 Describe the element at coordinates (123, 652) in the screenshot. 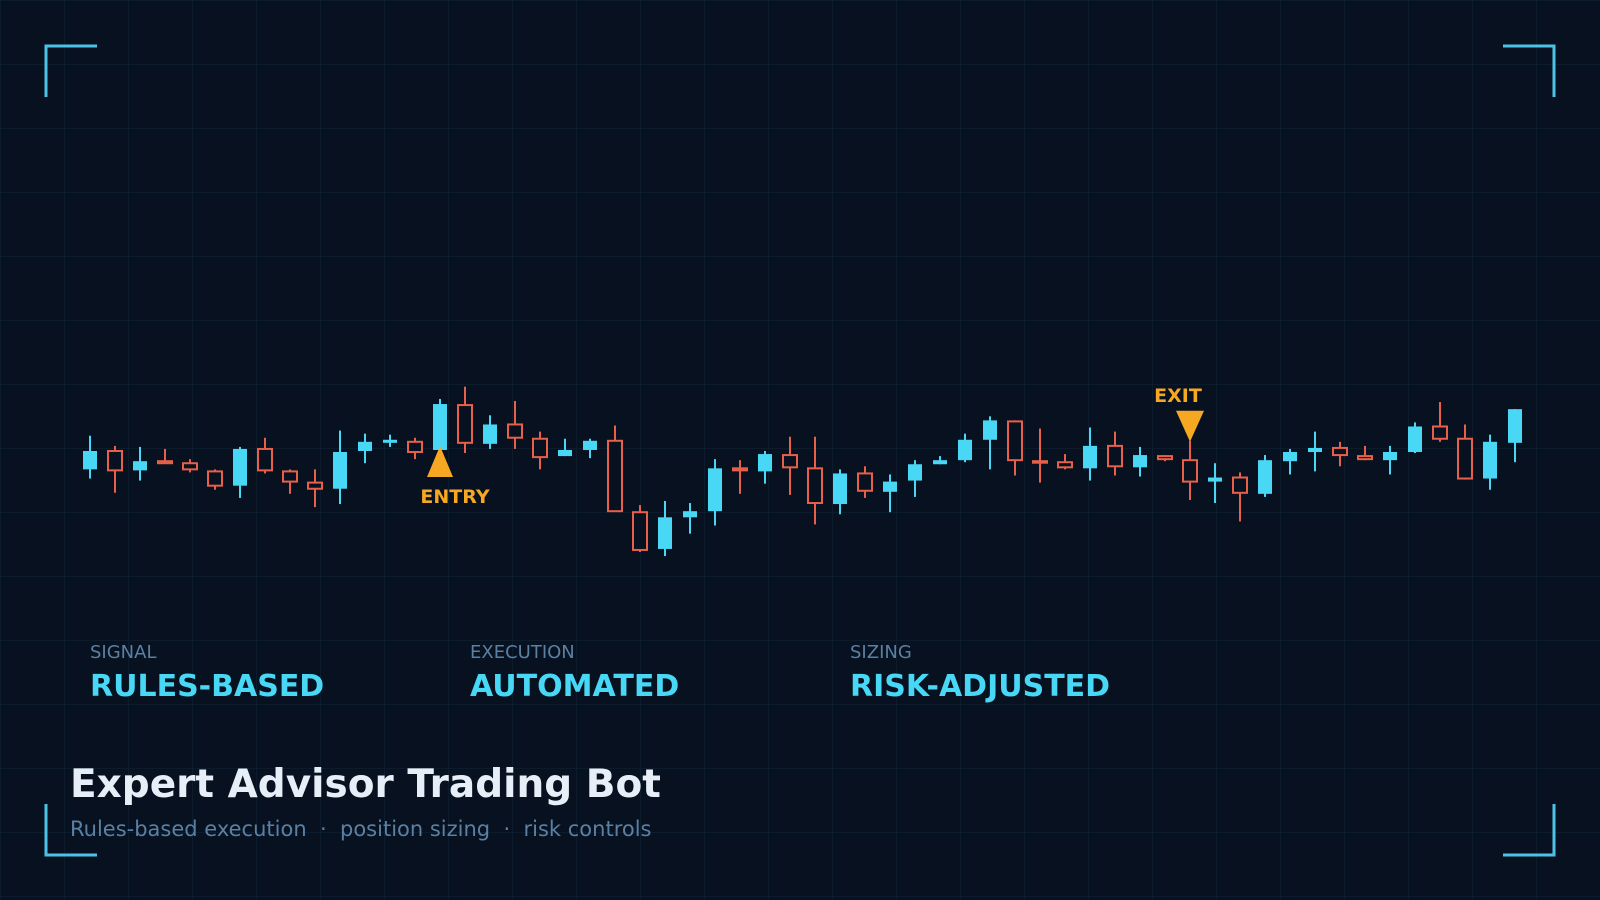

I see `stat-label: SIGNAL` at that location.